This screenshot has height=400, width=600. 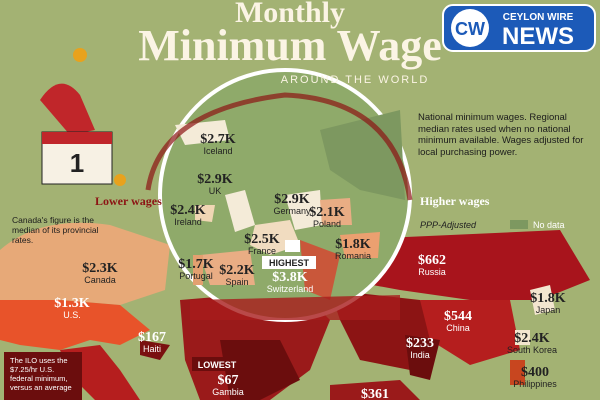 What do you see at coordinates (353, 256) in the screenshot?
I see `country-name: Romania` at bounding box center [353, 256].